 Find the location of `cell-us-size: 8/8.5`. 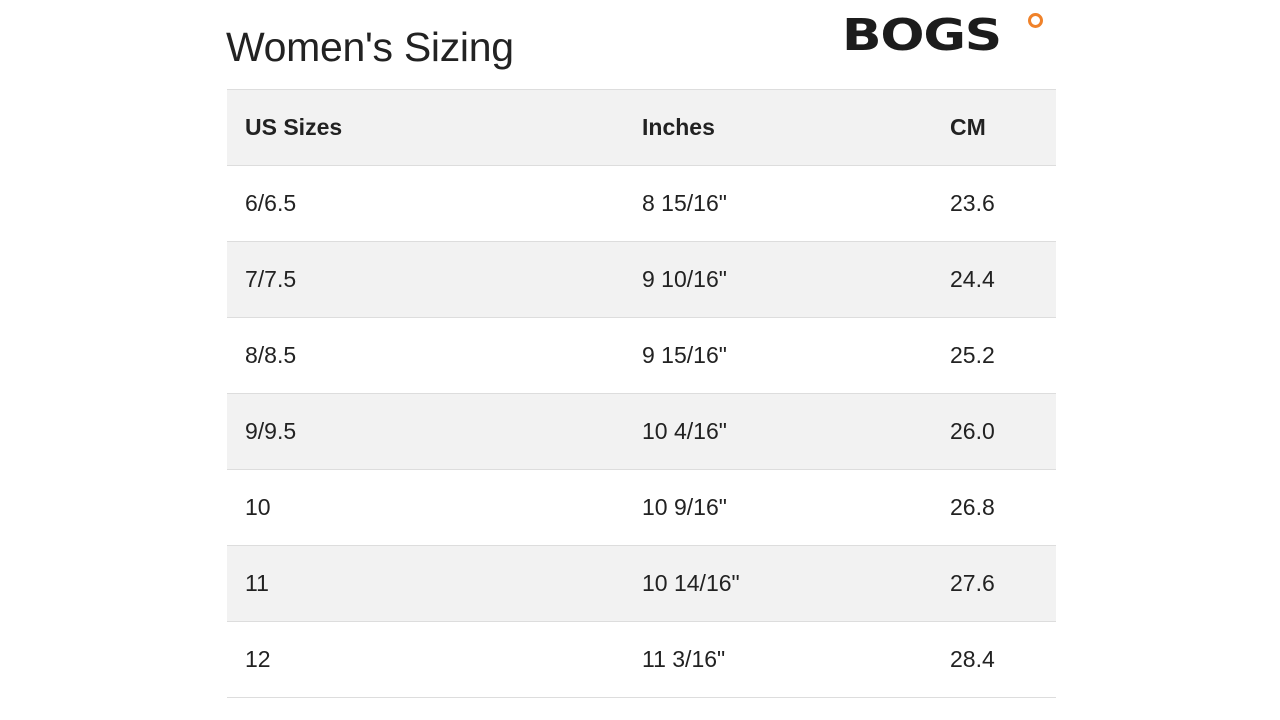

cell-us-size: 8/8.5 is located at coordinates (425, 355).